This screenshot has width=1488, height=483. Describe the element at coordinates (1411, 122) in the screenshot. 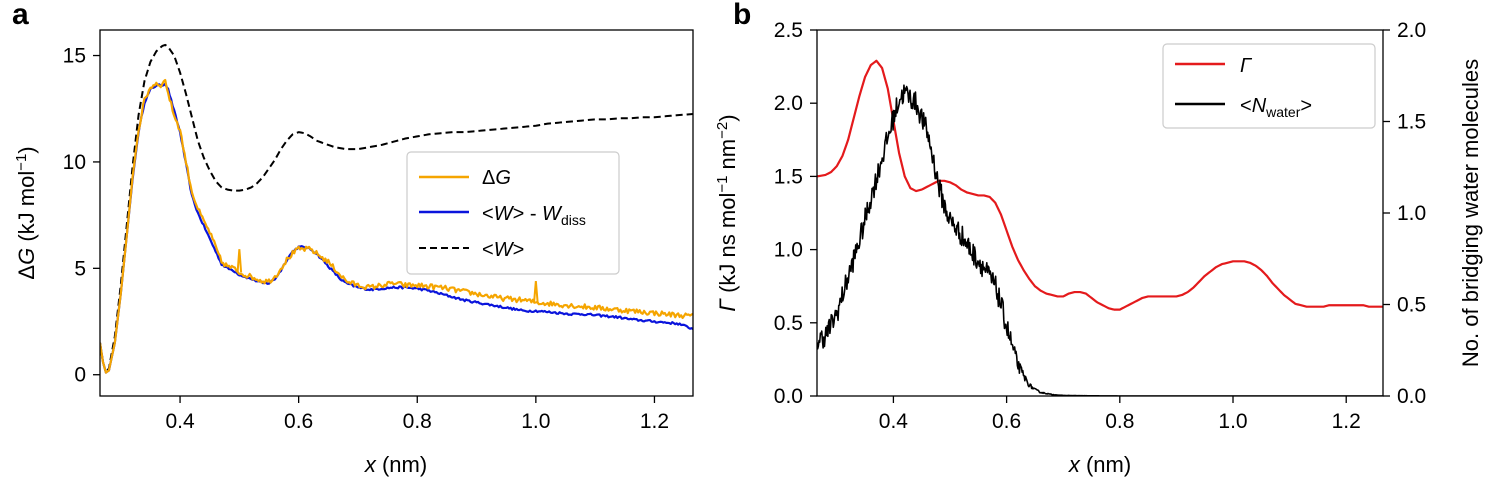

I see `y-right-tick-label: 1.5` at that location.